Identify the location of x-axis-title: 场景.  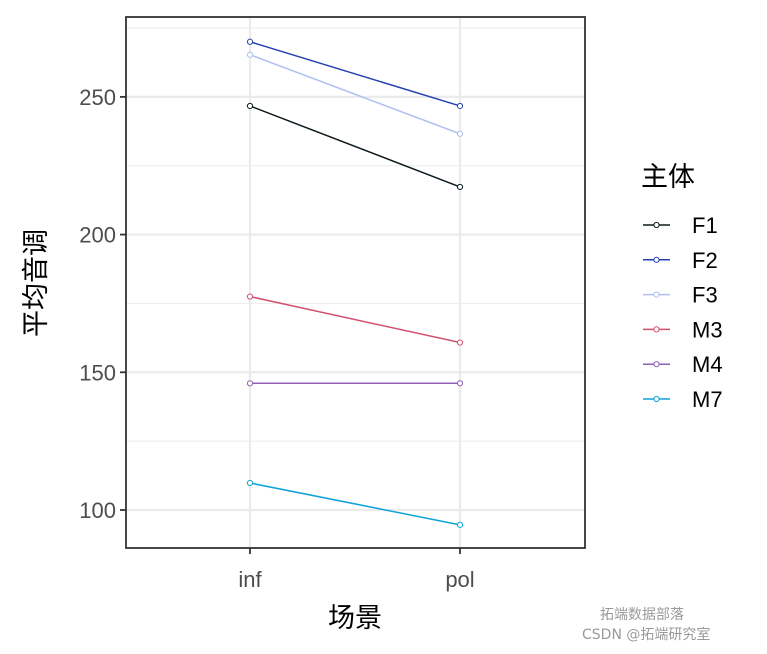
(355, 618).